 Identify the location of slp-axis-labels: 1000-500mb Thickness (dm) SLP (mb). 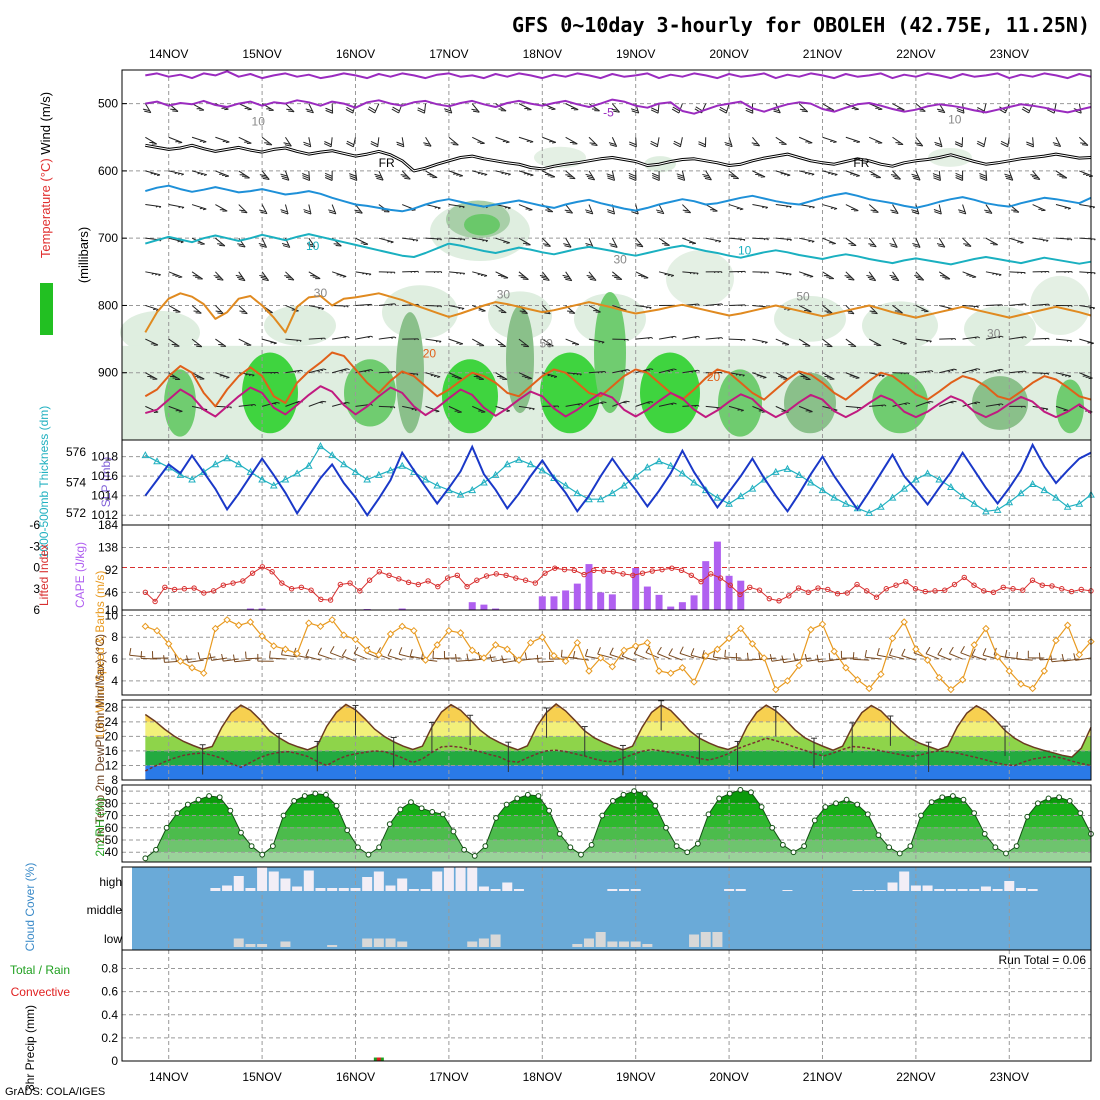
(75, 482).